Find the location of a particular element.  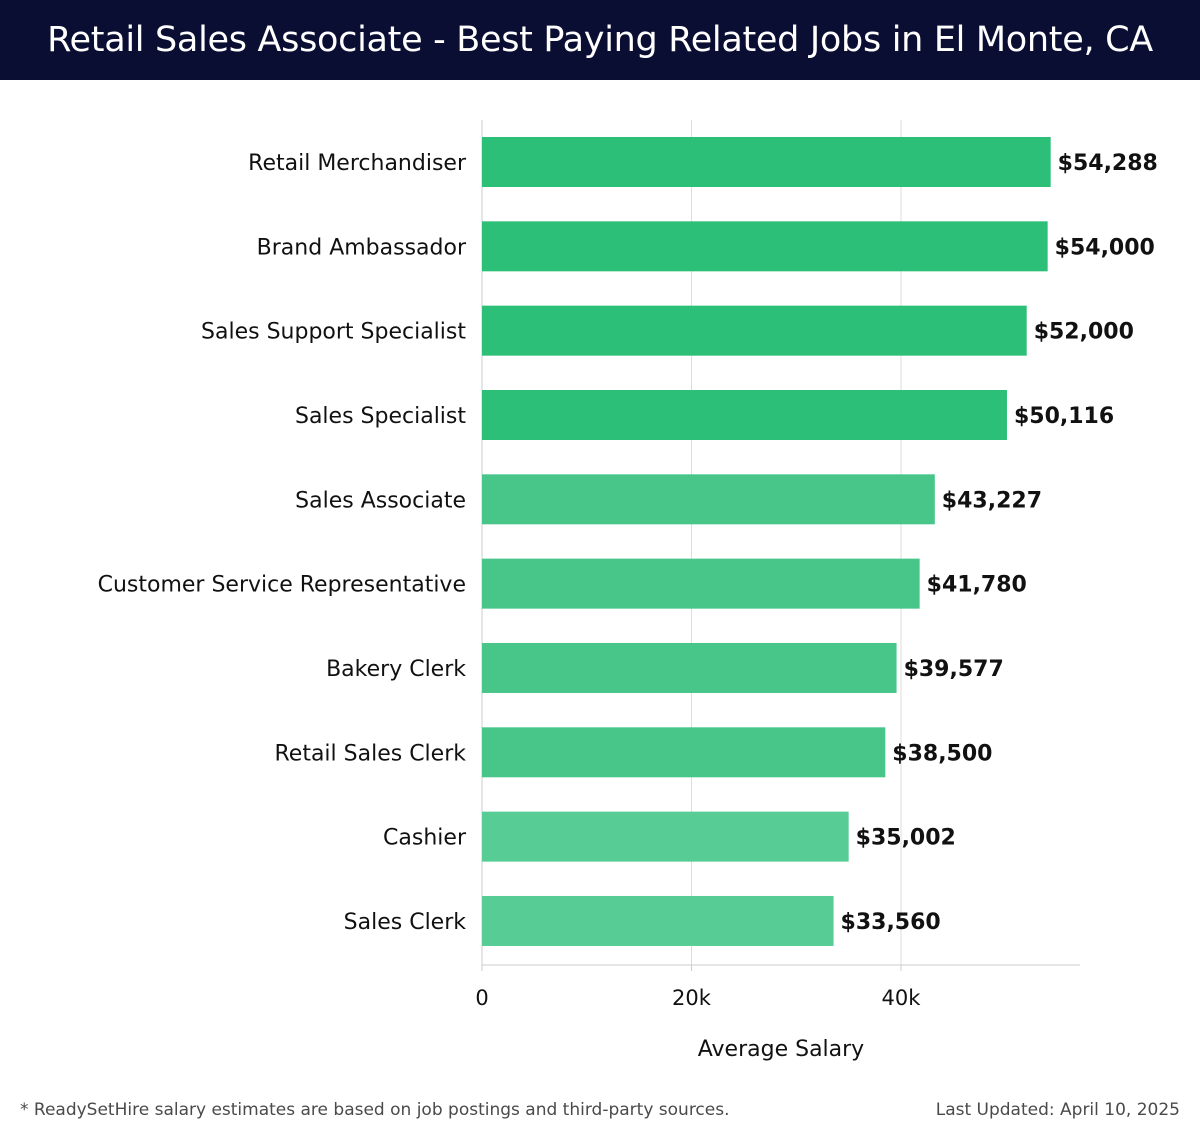

value-label: $54,000 is located at coordinates (1105, 247).